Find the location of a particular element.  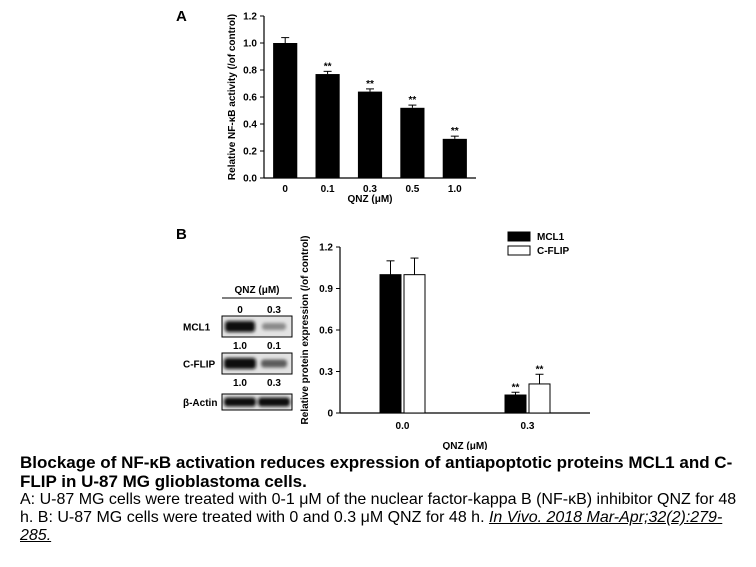

panel-b-y-tick-label: 0.6 is located at coordinates (326, 331).